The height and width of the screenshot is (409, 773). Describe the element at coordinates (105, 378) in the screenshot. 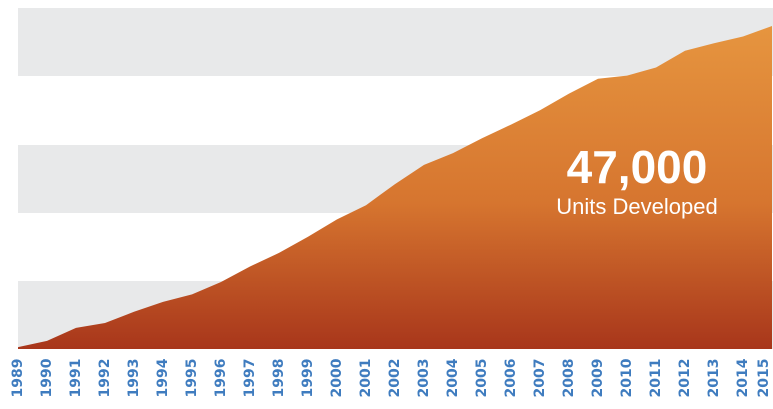

I see `x-tick-label: 1992` at that location.